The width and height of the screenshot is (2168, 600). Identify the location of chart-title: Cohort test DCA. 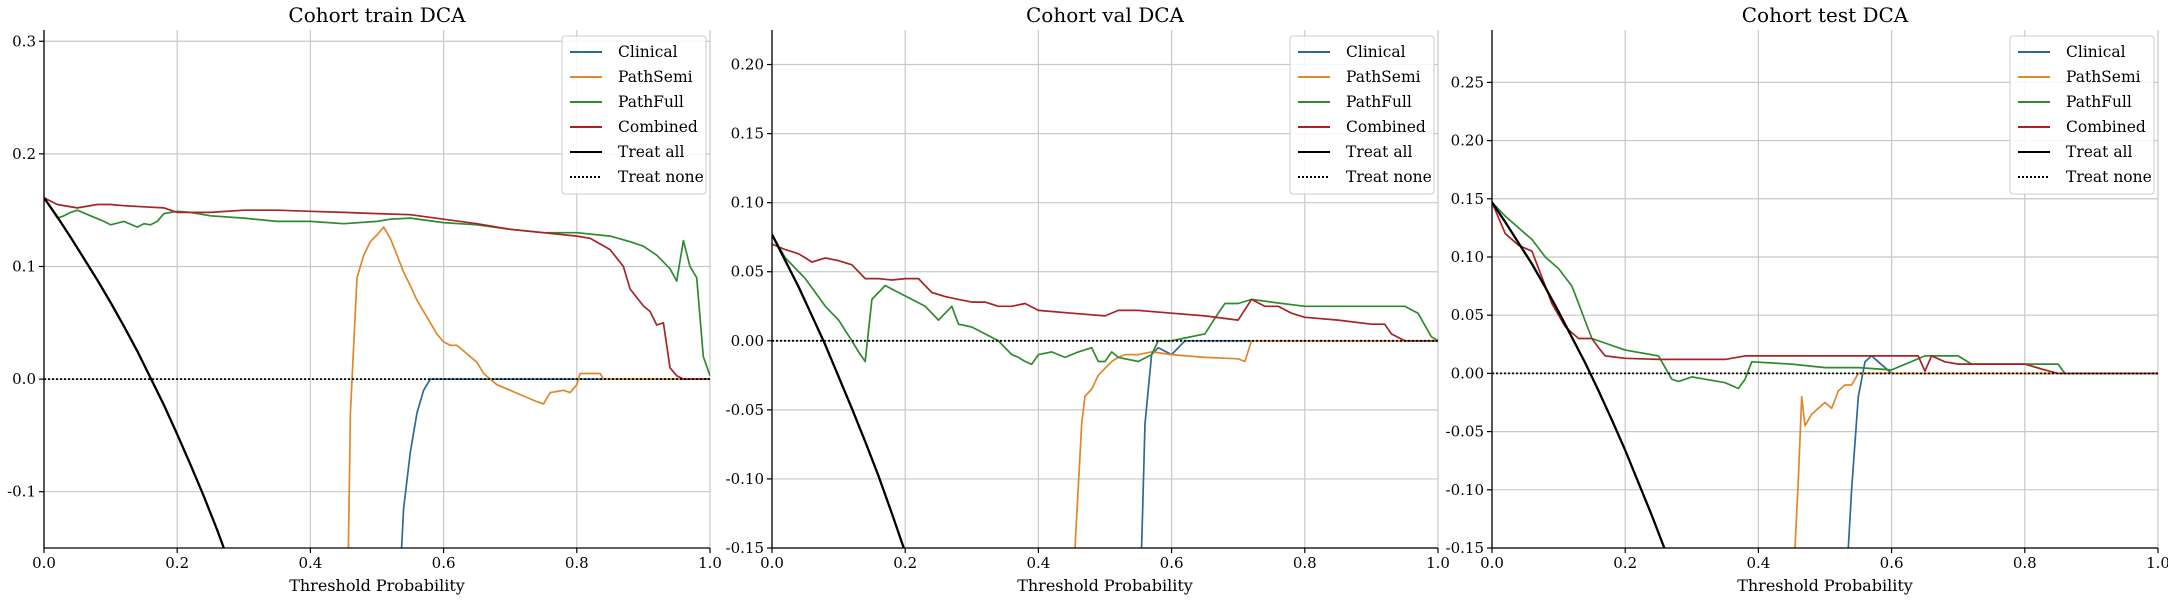
(1825, 15).